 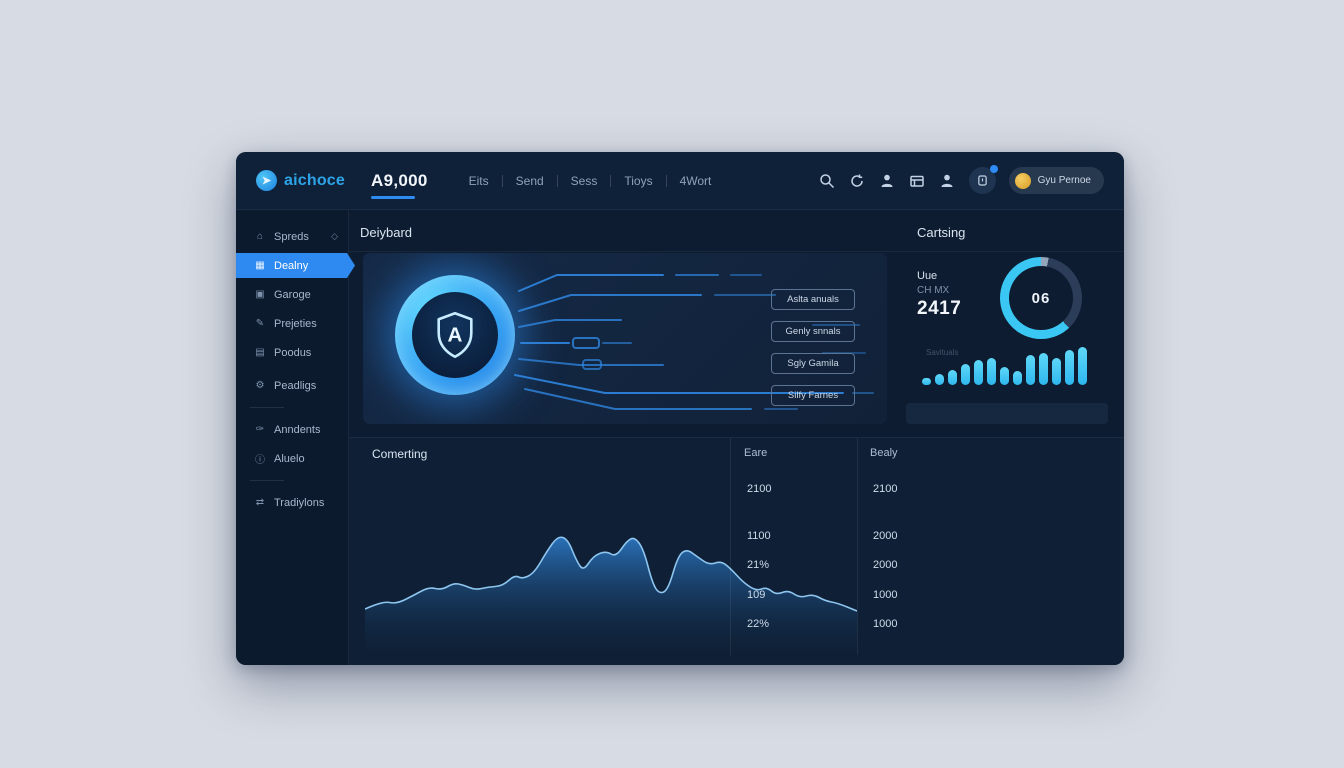 What do you see at coordinates (884, 453) in the screenshot?
I see `column-header-bealy: Bealy` at bounding box center [884, 453].